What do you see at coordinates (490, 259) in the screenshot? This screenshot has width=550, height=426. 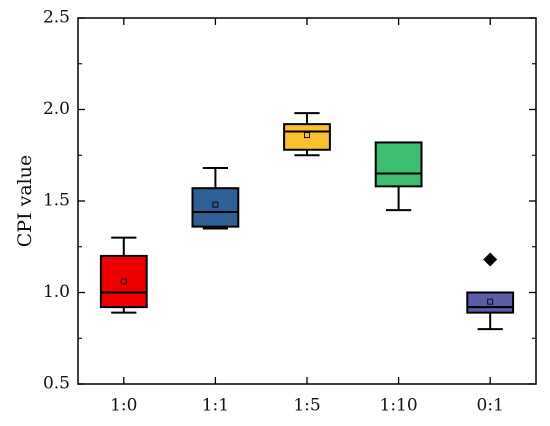 I see `outlier-marker` at bounding box center [490, 259].